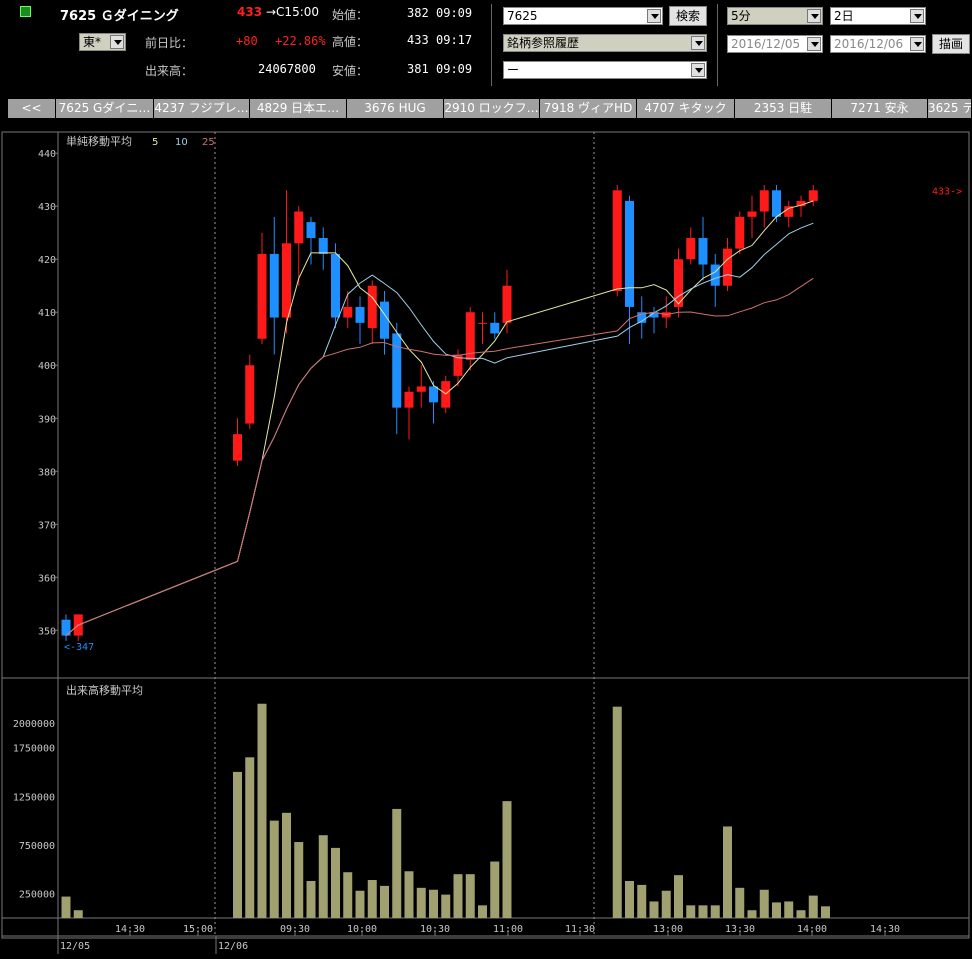  Describe the element at coordinates (418, 13) in the screenshot. I see `open-value: 382` at that location.